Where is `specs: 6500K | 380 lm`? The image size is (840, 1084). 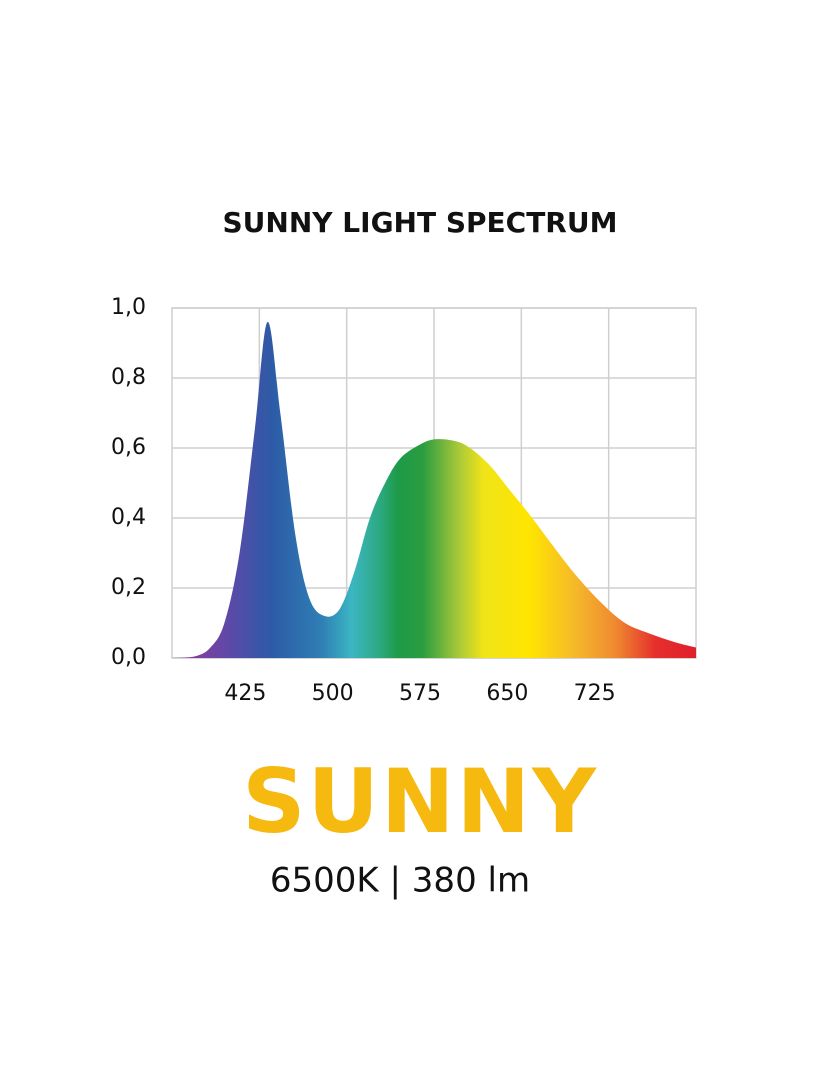
specs: 6500K | 380 lm is located at coordinates (400, 881).